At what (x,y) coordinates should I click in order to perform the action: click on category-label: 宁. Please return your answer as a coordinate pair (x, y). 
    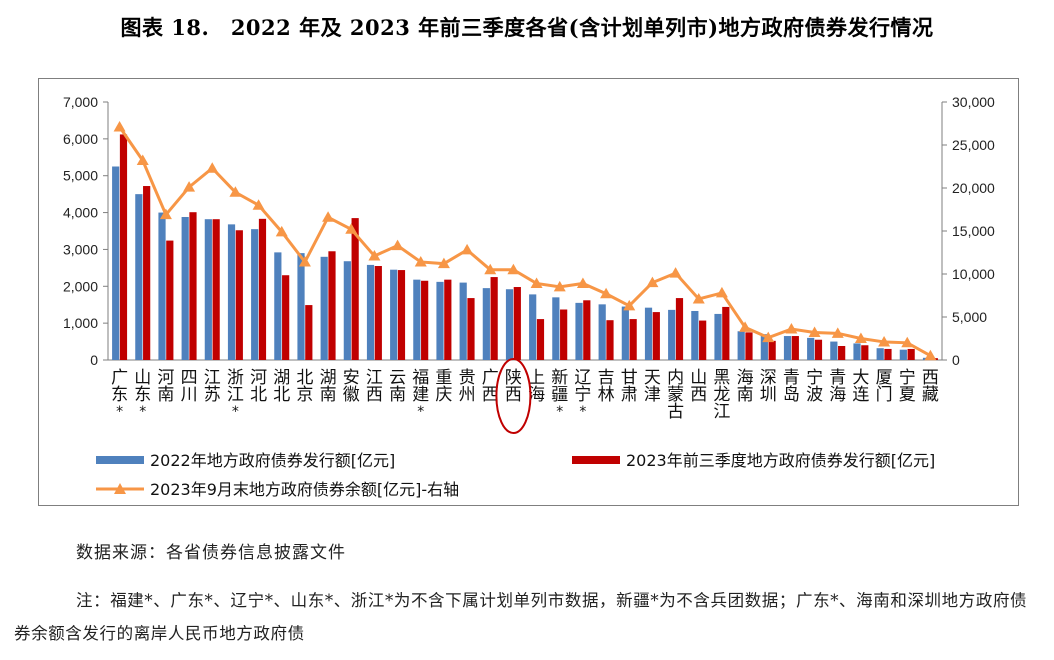
    Looking at the image, I should click on (582, 395).